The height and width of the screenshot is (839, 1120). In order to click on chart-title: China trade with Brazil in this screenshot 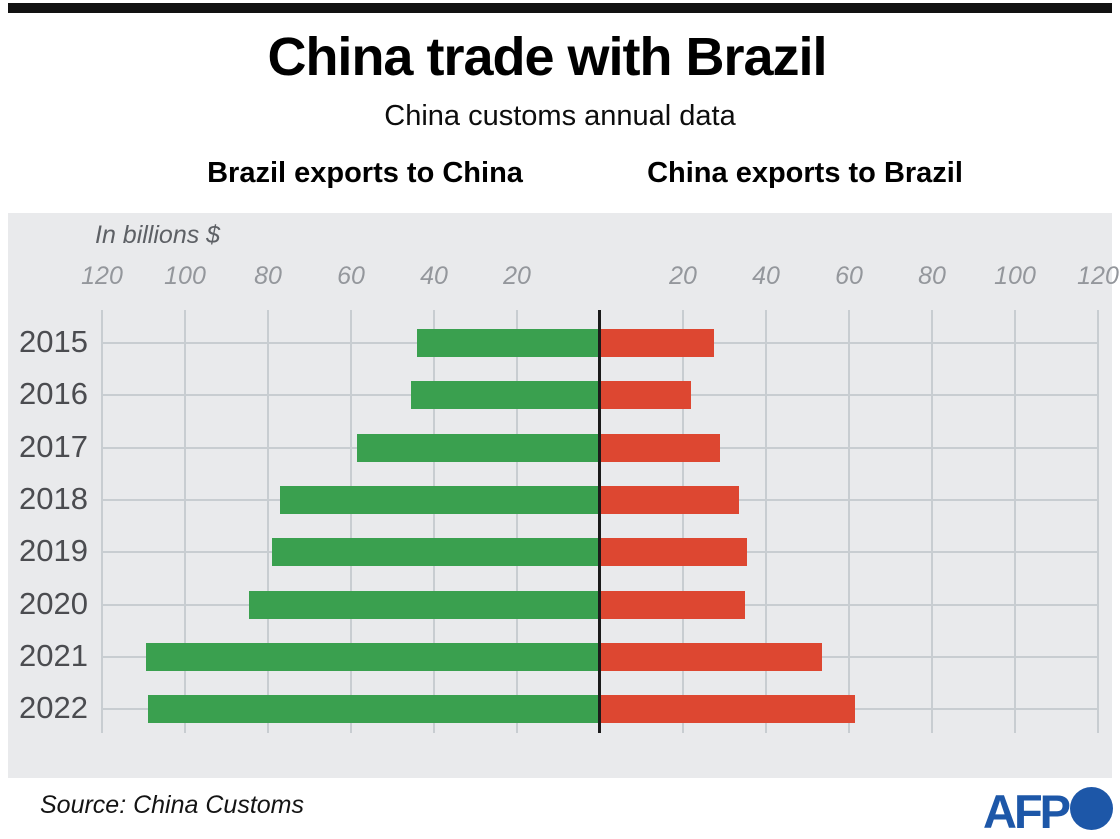, I will do `click(547, 57)`.